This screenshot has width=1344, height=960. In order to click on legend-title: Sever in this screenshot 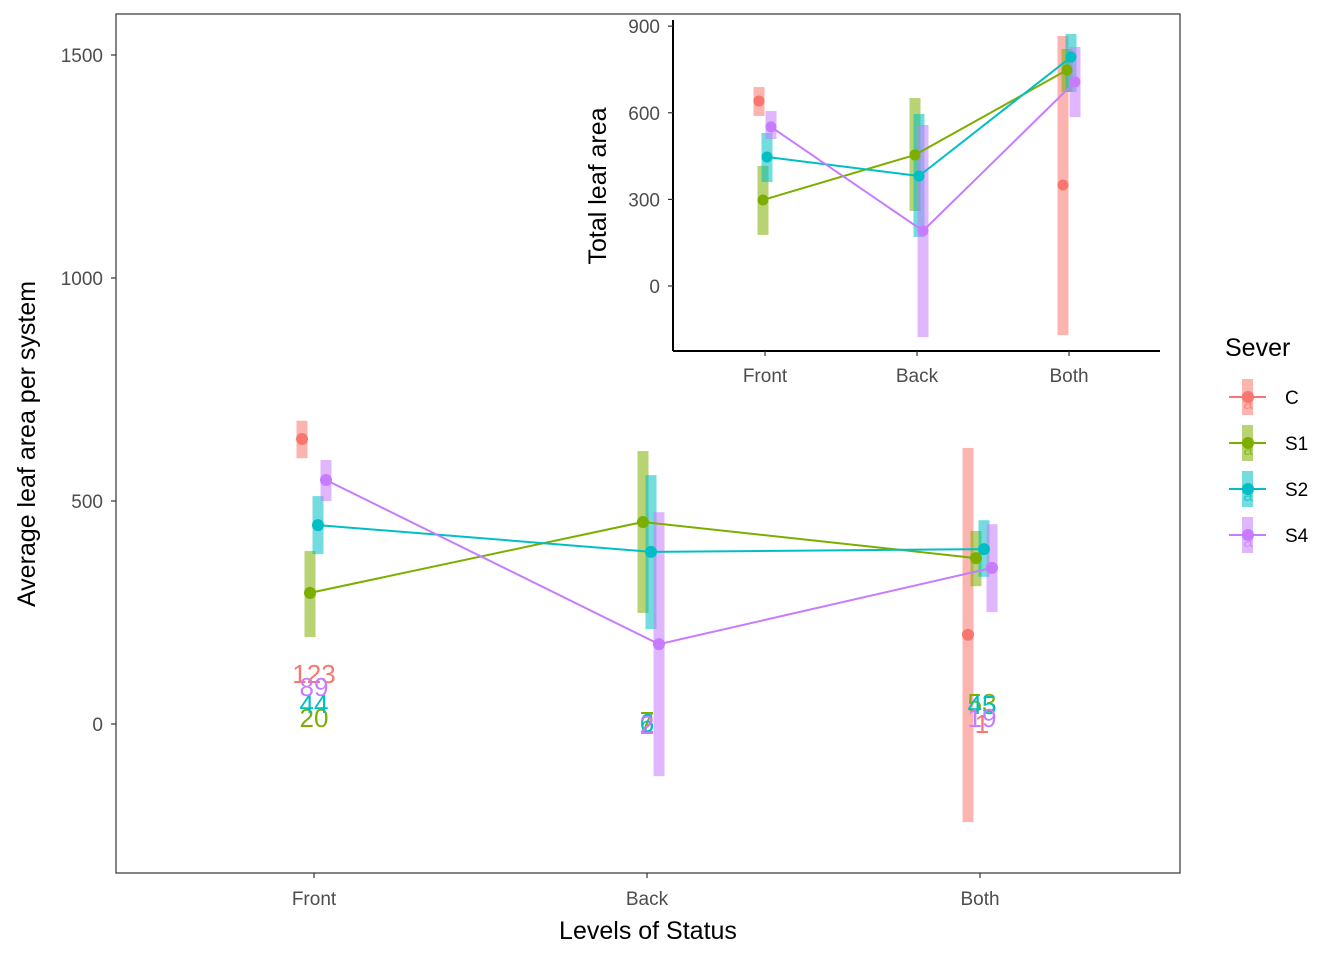, I will do `click(1257, 348)`.